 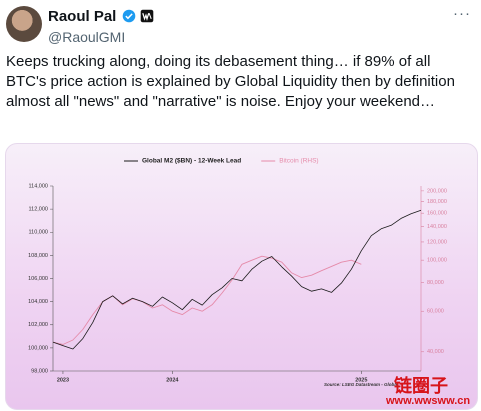 I want to click on y-tick-label: 100,000, so click(x=38, y=348).